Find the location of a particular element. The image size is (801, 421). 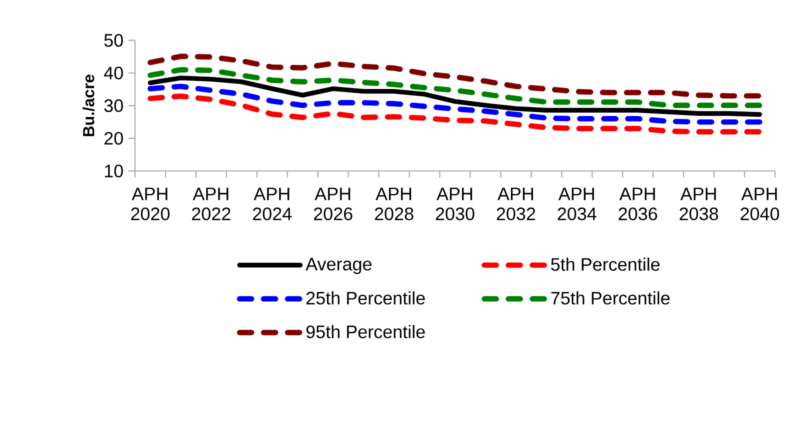

x-tick-label: APH 2028 is located at coordinates (394, 204).